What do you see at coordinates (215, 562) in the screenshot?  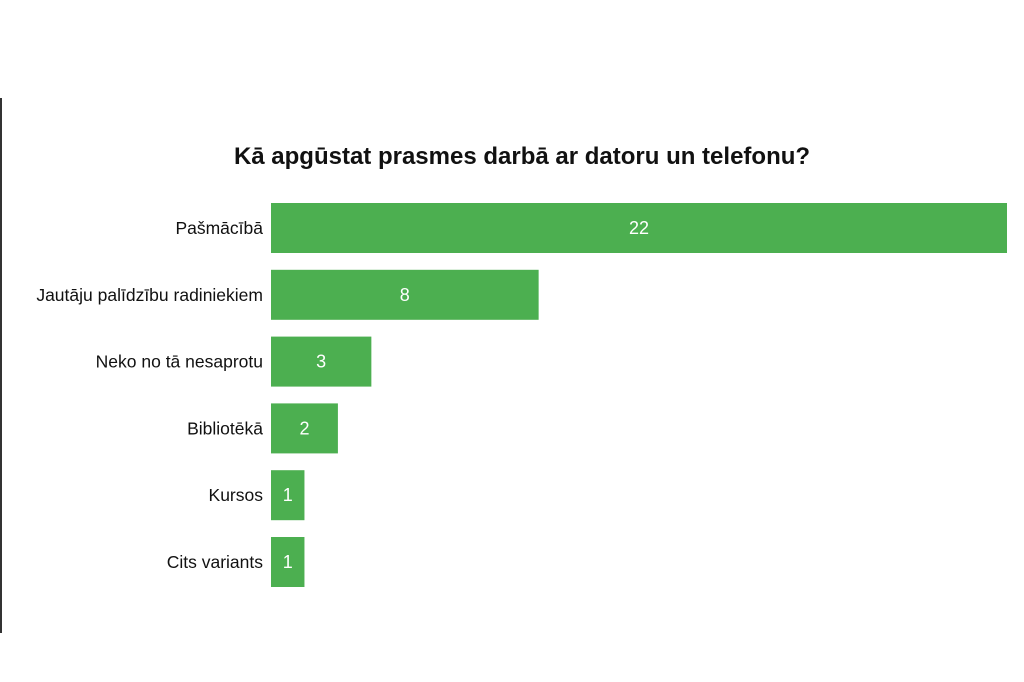 I see `category-label-6: Cits variants` at bounding box center [215, 562].